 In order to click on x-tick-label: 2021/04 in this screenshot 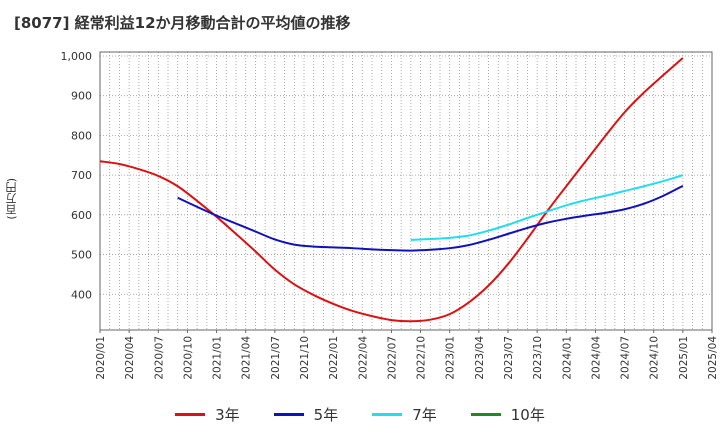, I will do `click(247, 358)`.